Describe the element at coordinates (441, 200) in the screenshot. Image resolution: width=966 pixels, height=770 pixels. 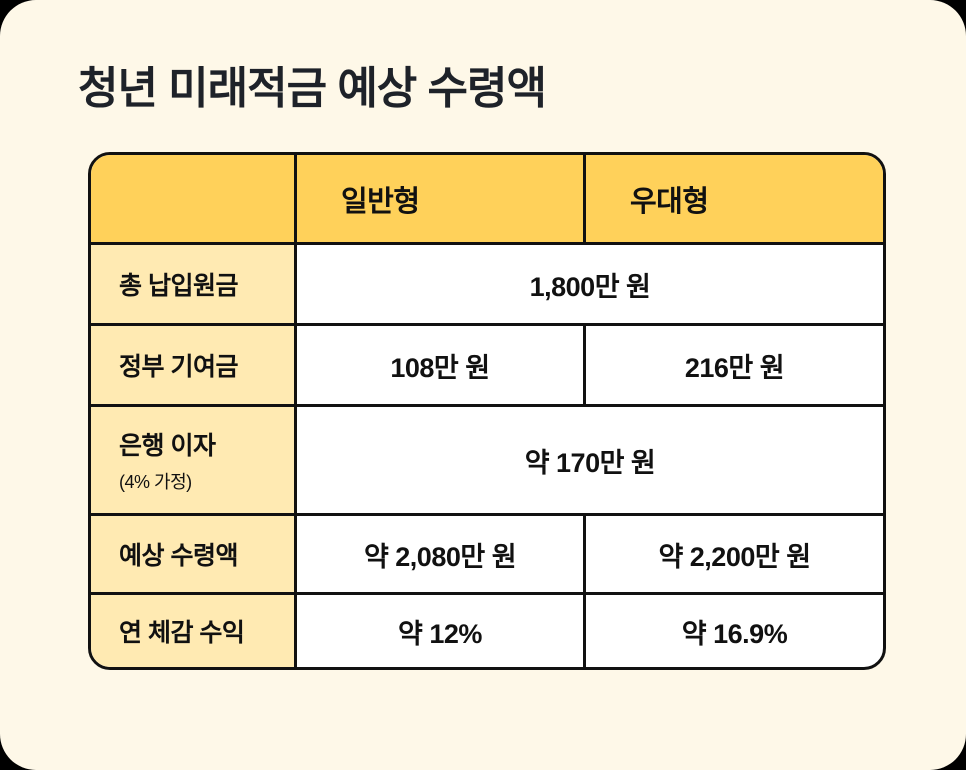
I see `header-general: 일반형` at that location.